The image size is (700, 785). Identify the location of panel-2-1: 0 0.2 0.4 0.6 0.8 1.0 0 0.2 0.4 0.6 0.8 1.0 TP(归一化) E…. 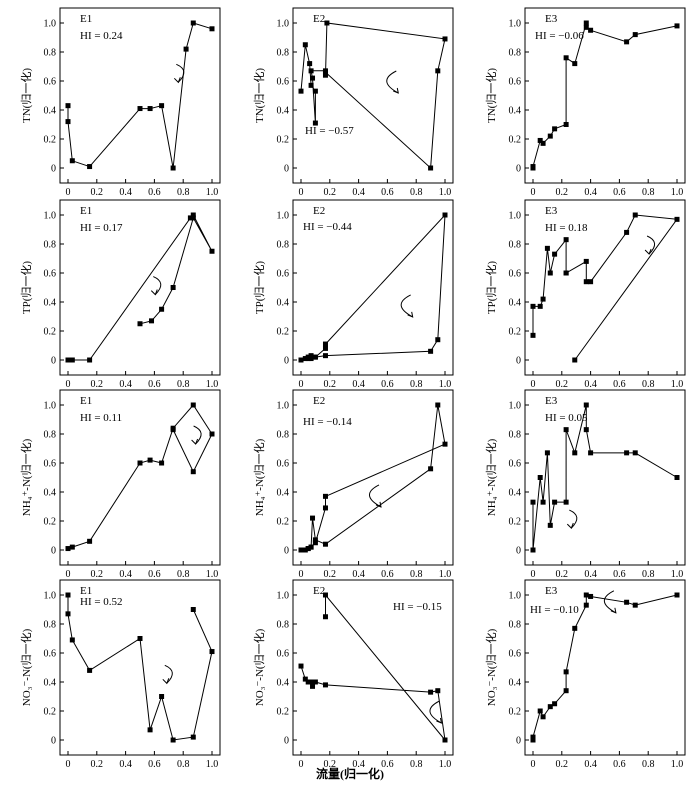
(120, 294).